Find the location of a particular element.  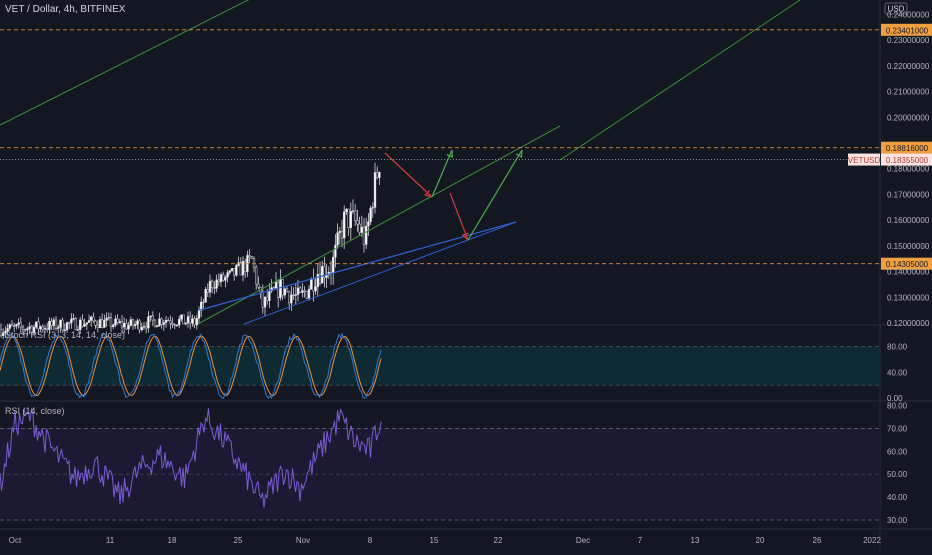

price-tick-label: 0.24000000 is located at coordinates (908, 14).